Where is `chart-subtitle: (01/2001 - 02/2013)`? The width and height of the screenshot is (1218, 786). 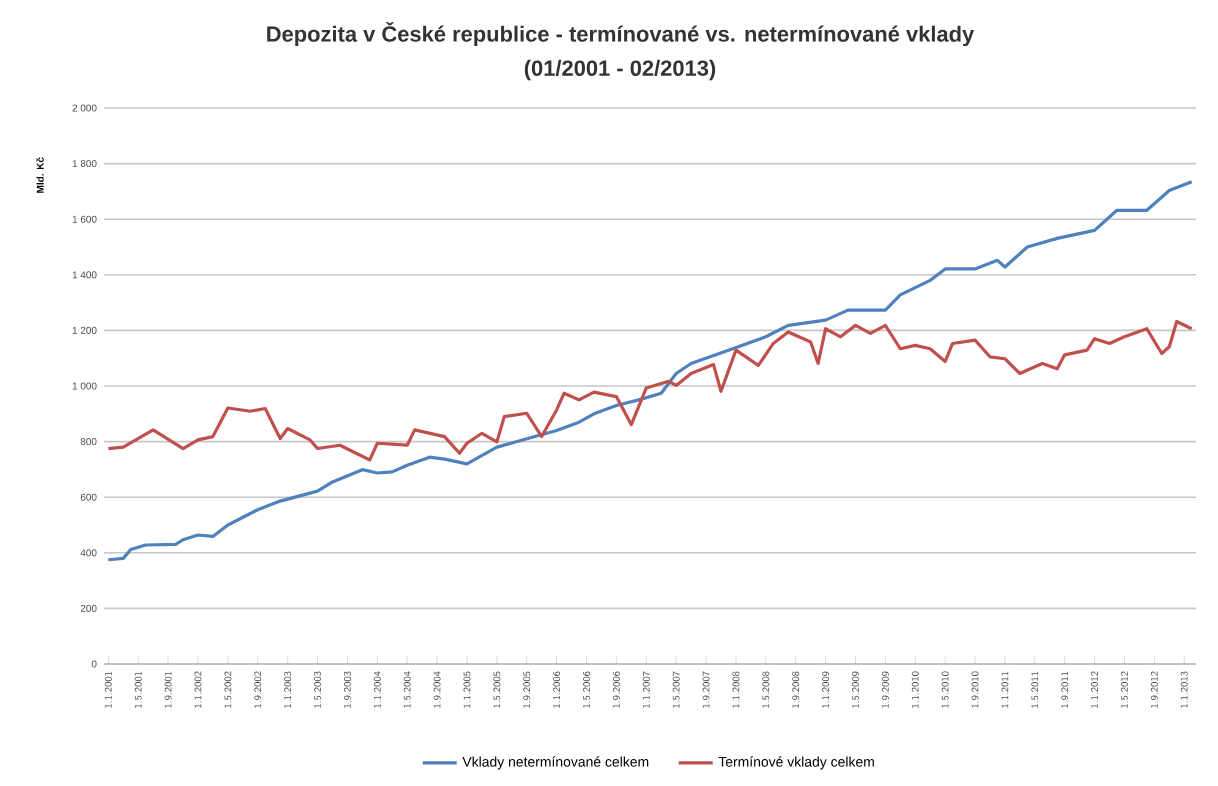
chart-subtitle: (01/2001 - 02/2013) is located at coordinates (620, 70).